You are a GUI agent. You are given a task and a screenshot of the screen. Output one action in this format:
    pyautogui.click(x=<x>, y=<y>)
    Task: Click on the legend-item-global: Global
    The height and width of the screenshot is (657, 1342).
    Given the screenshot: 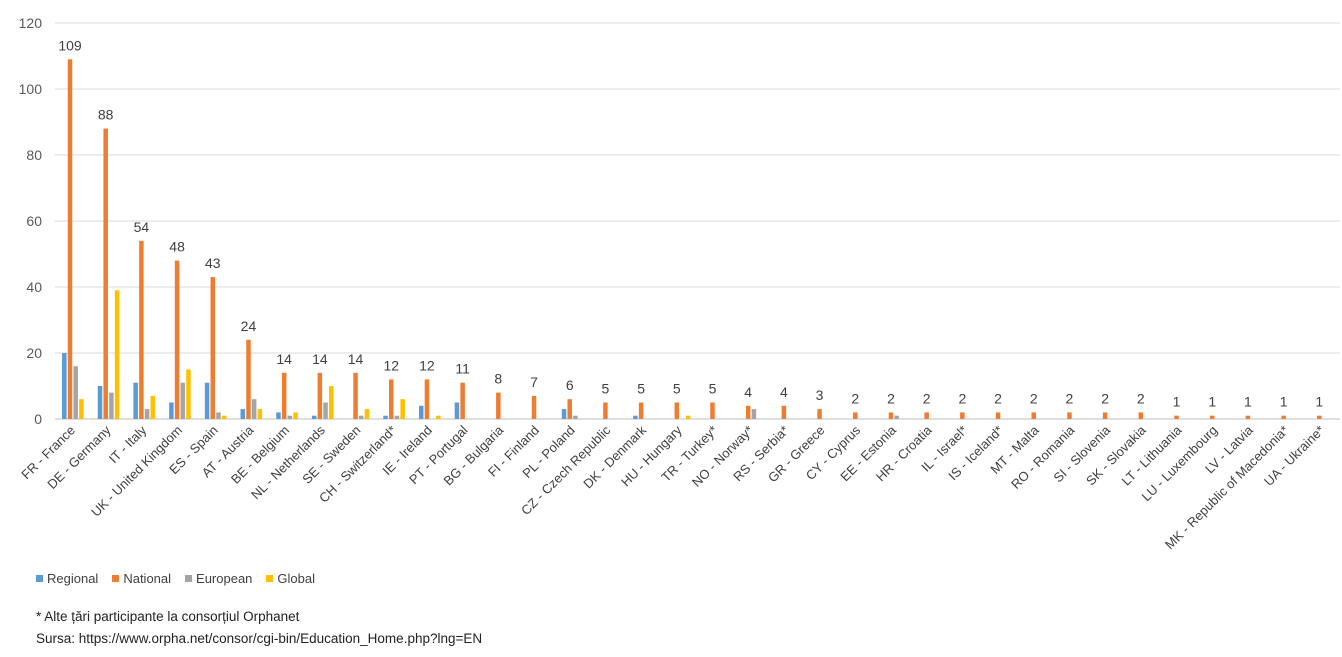 What is the action you would take?
    pyautogui.click(x=290, y=578)
    